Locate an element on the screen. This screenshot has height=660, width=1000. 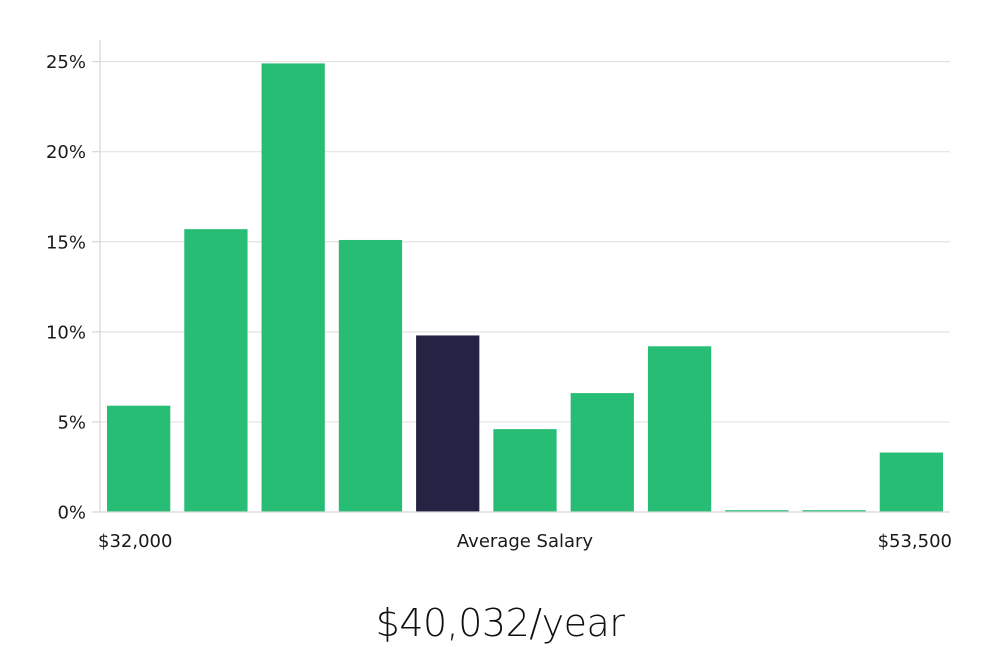
y-tick-label: 20% is located at coordinates (66, 152).